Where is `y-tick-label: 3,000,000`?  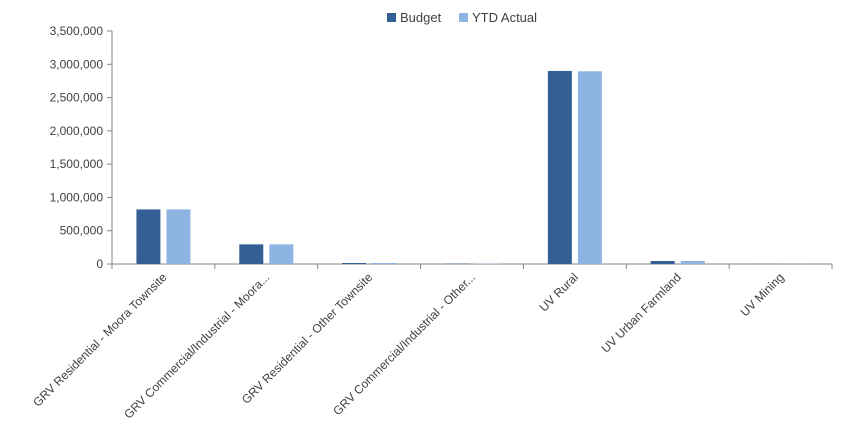
y-tick-label: 3,000,000 is located at coordinates (77, 64).